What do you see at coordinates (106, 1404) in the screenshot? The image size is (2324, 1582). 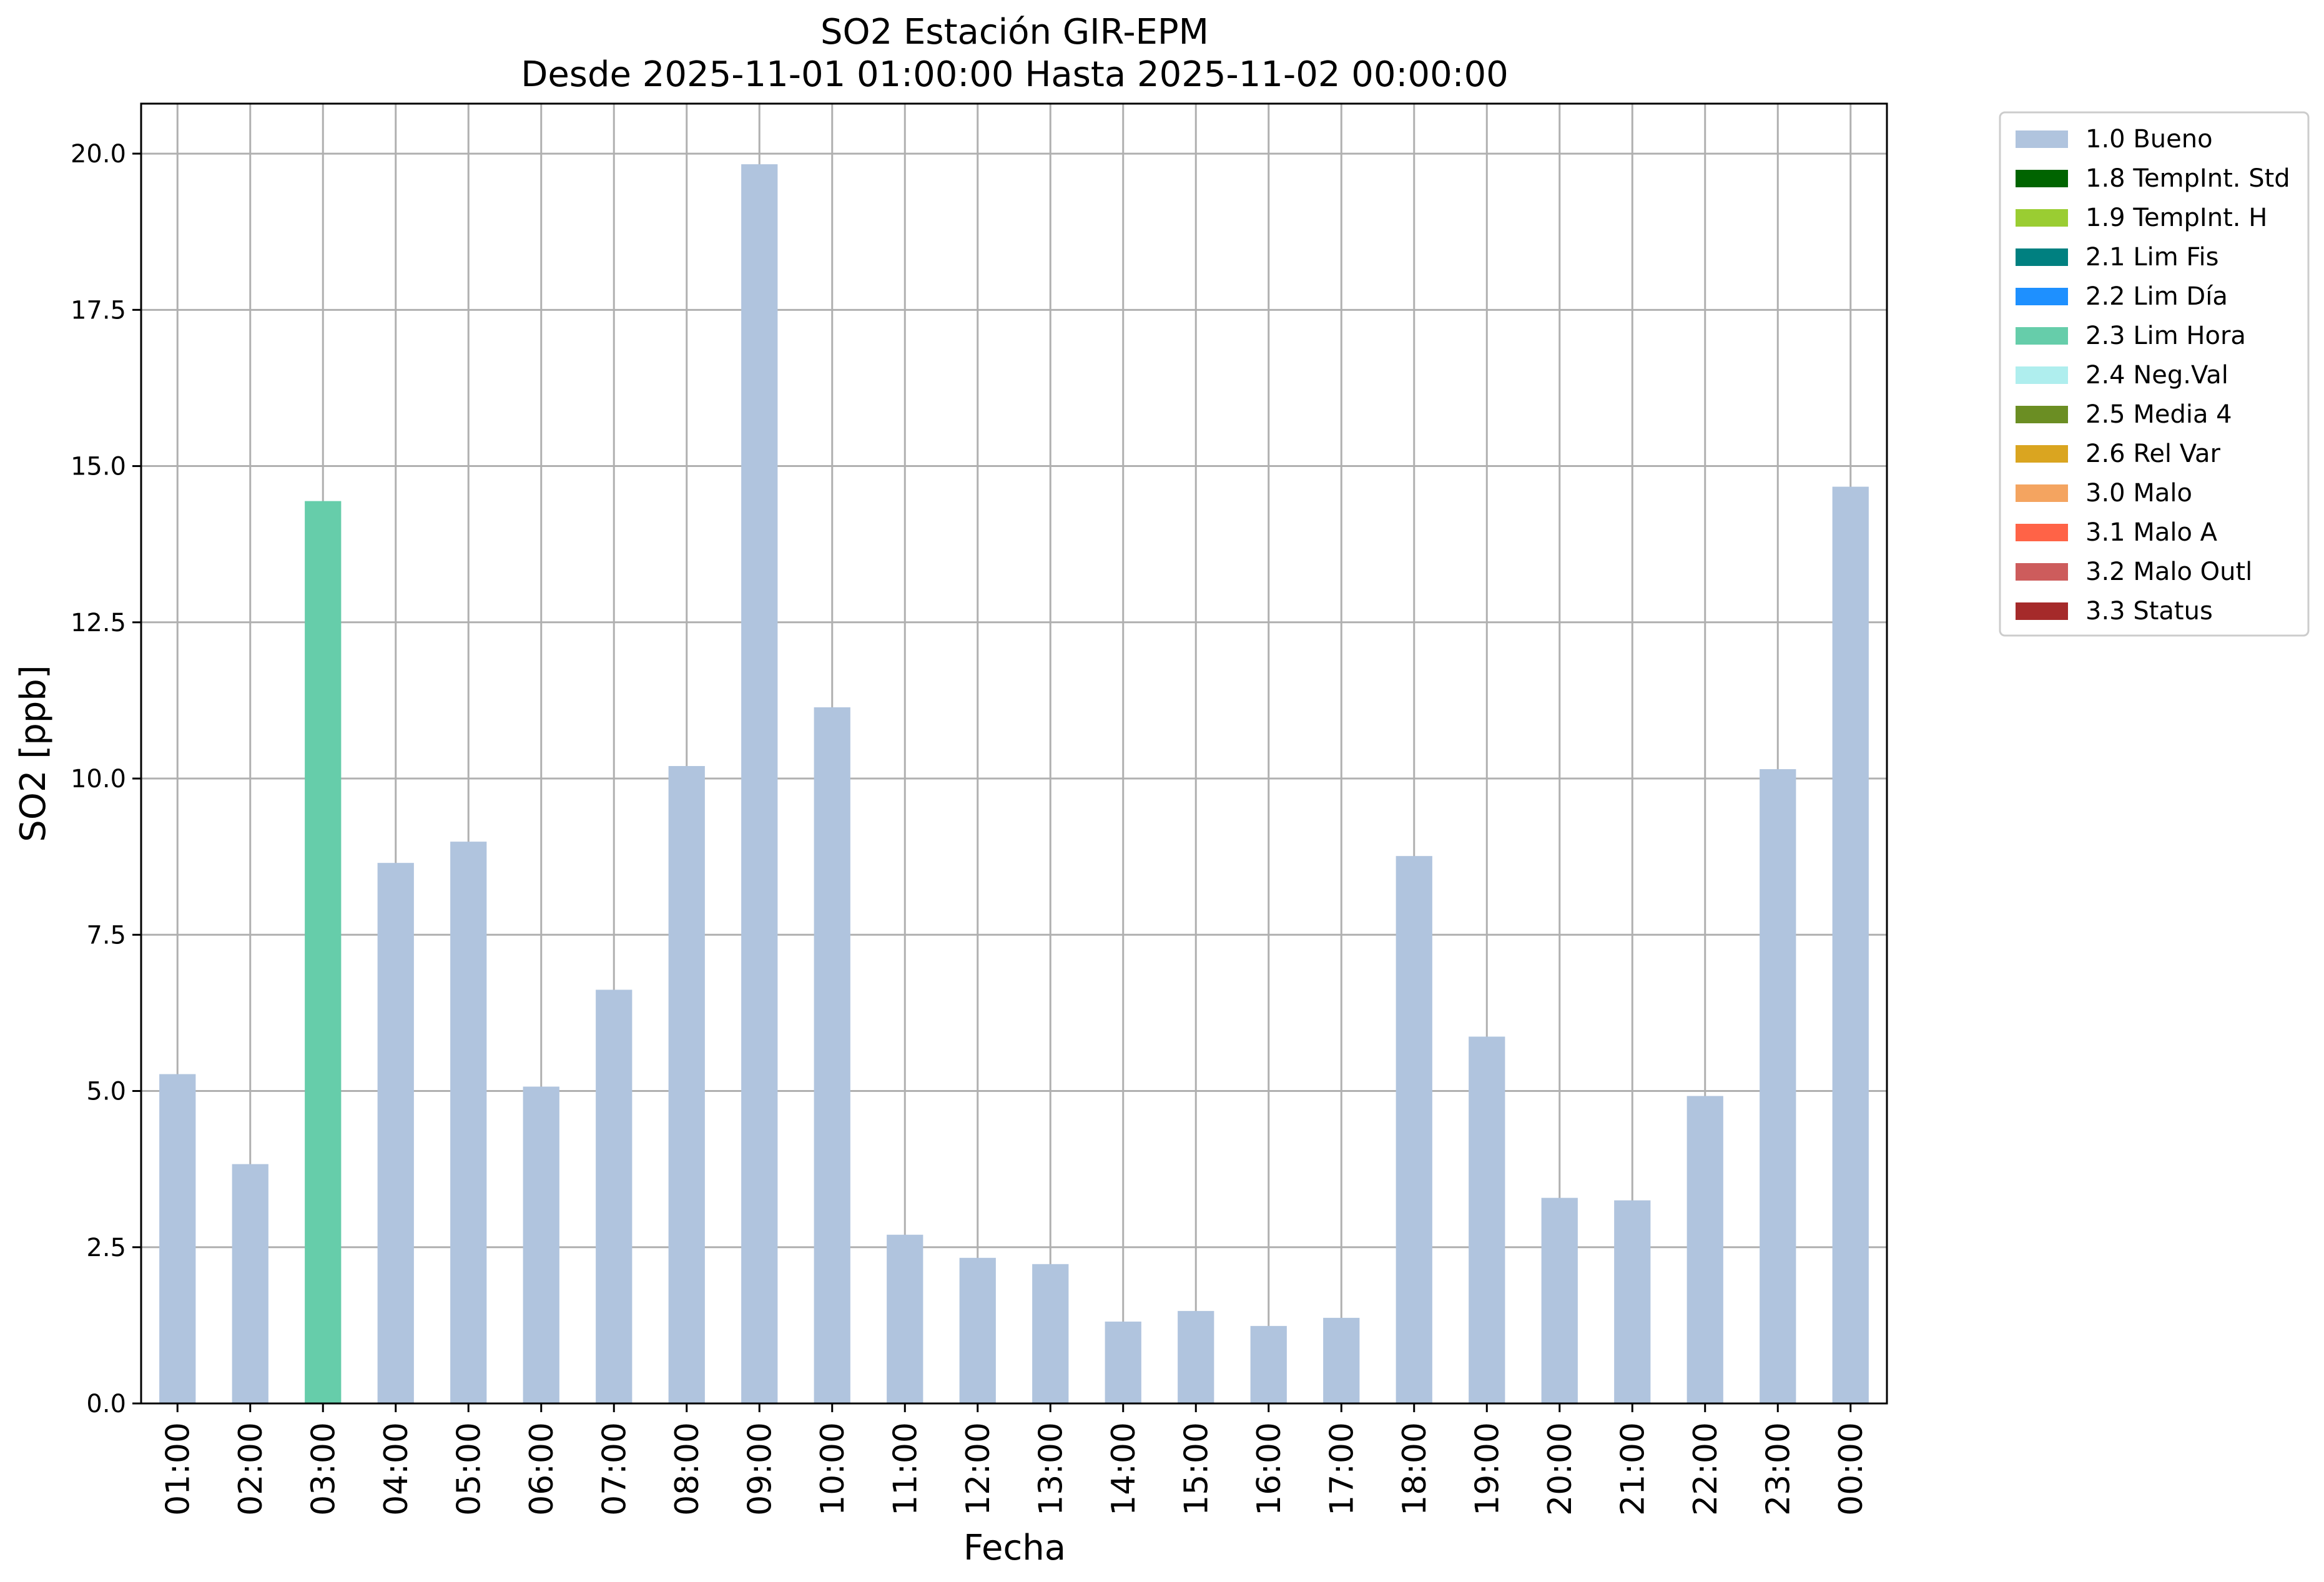 I see `y-tick-label: 0.0` at bounding box center [106, 1404].